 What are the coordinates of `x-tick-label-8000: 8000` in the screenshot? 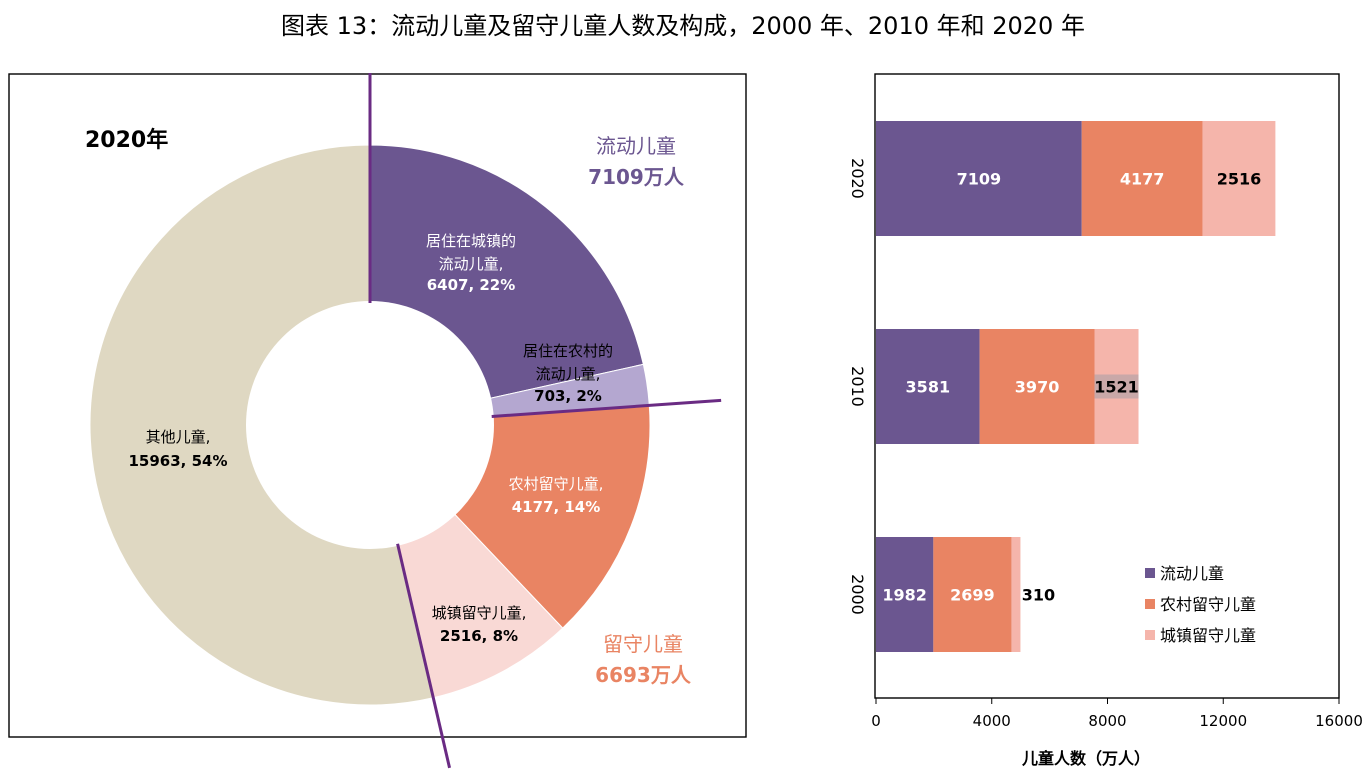 It's located at (1107, 721).